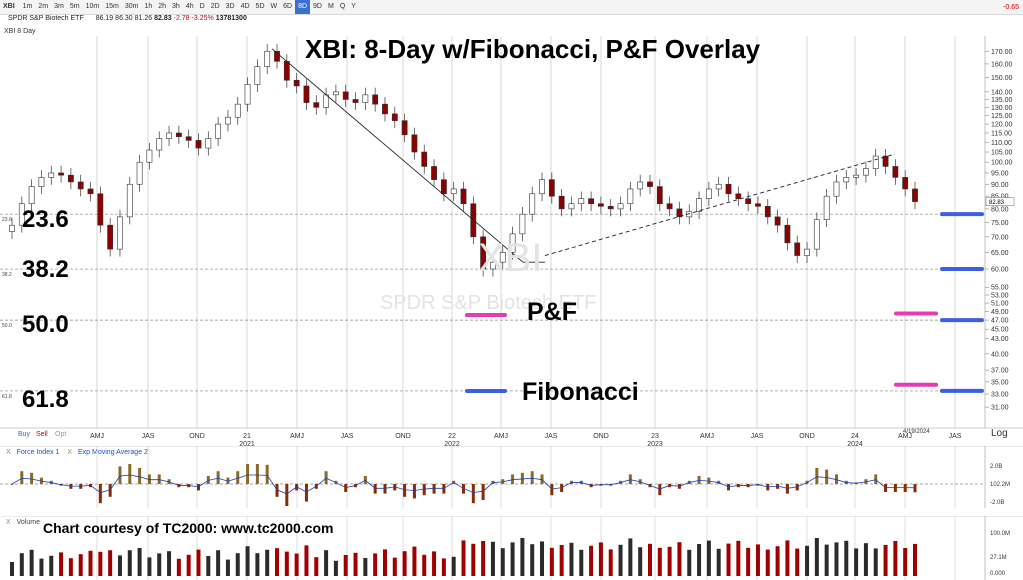  I want to click on y-tick-label: 47.00, so click(1000, 321).